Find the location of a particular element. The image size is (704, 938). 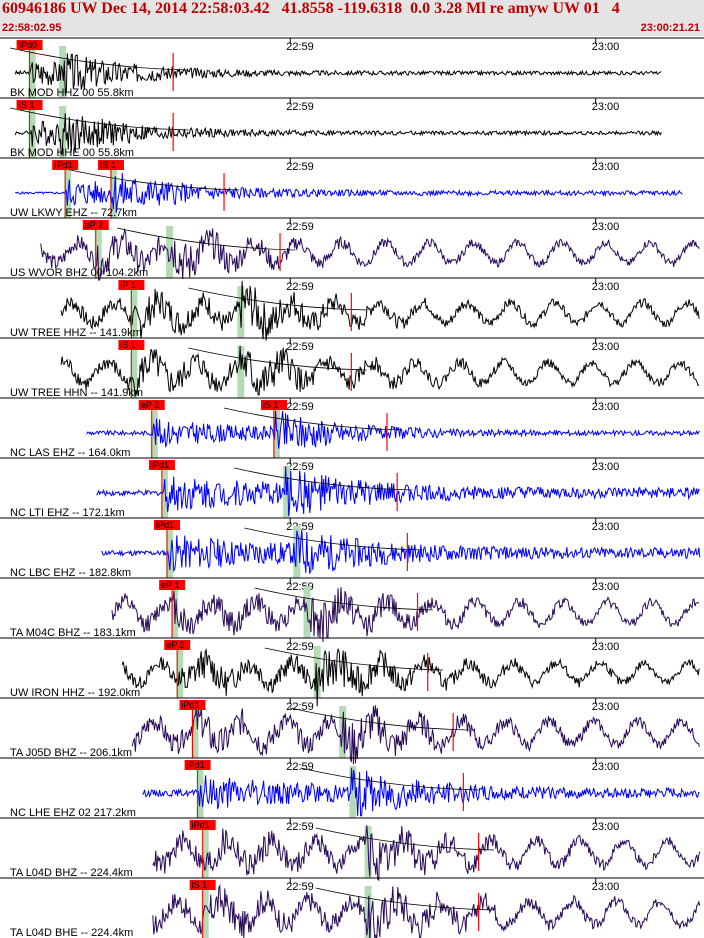

station-label: NC LBC EHZ -- 182.8km is located at coordinates (70, 573).